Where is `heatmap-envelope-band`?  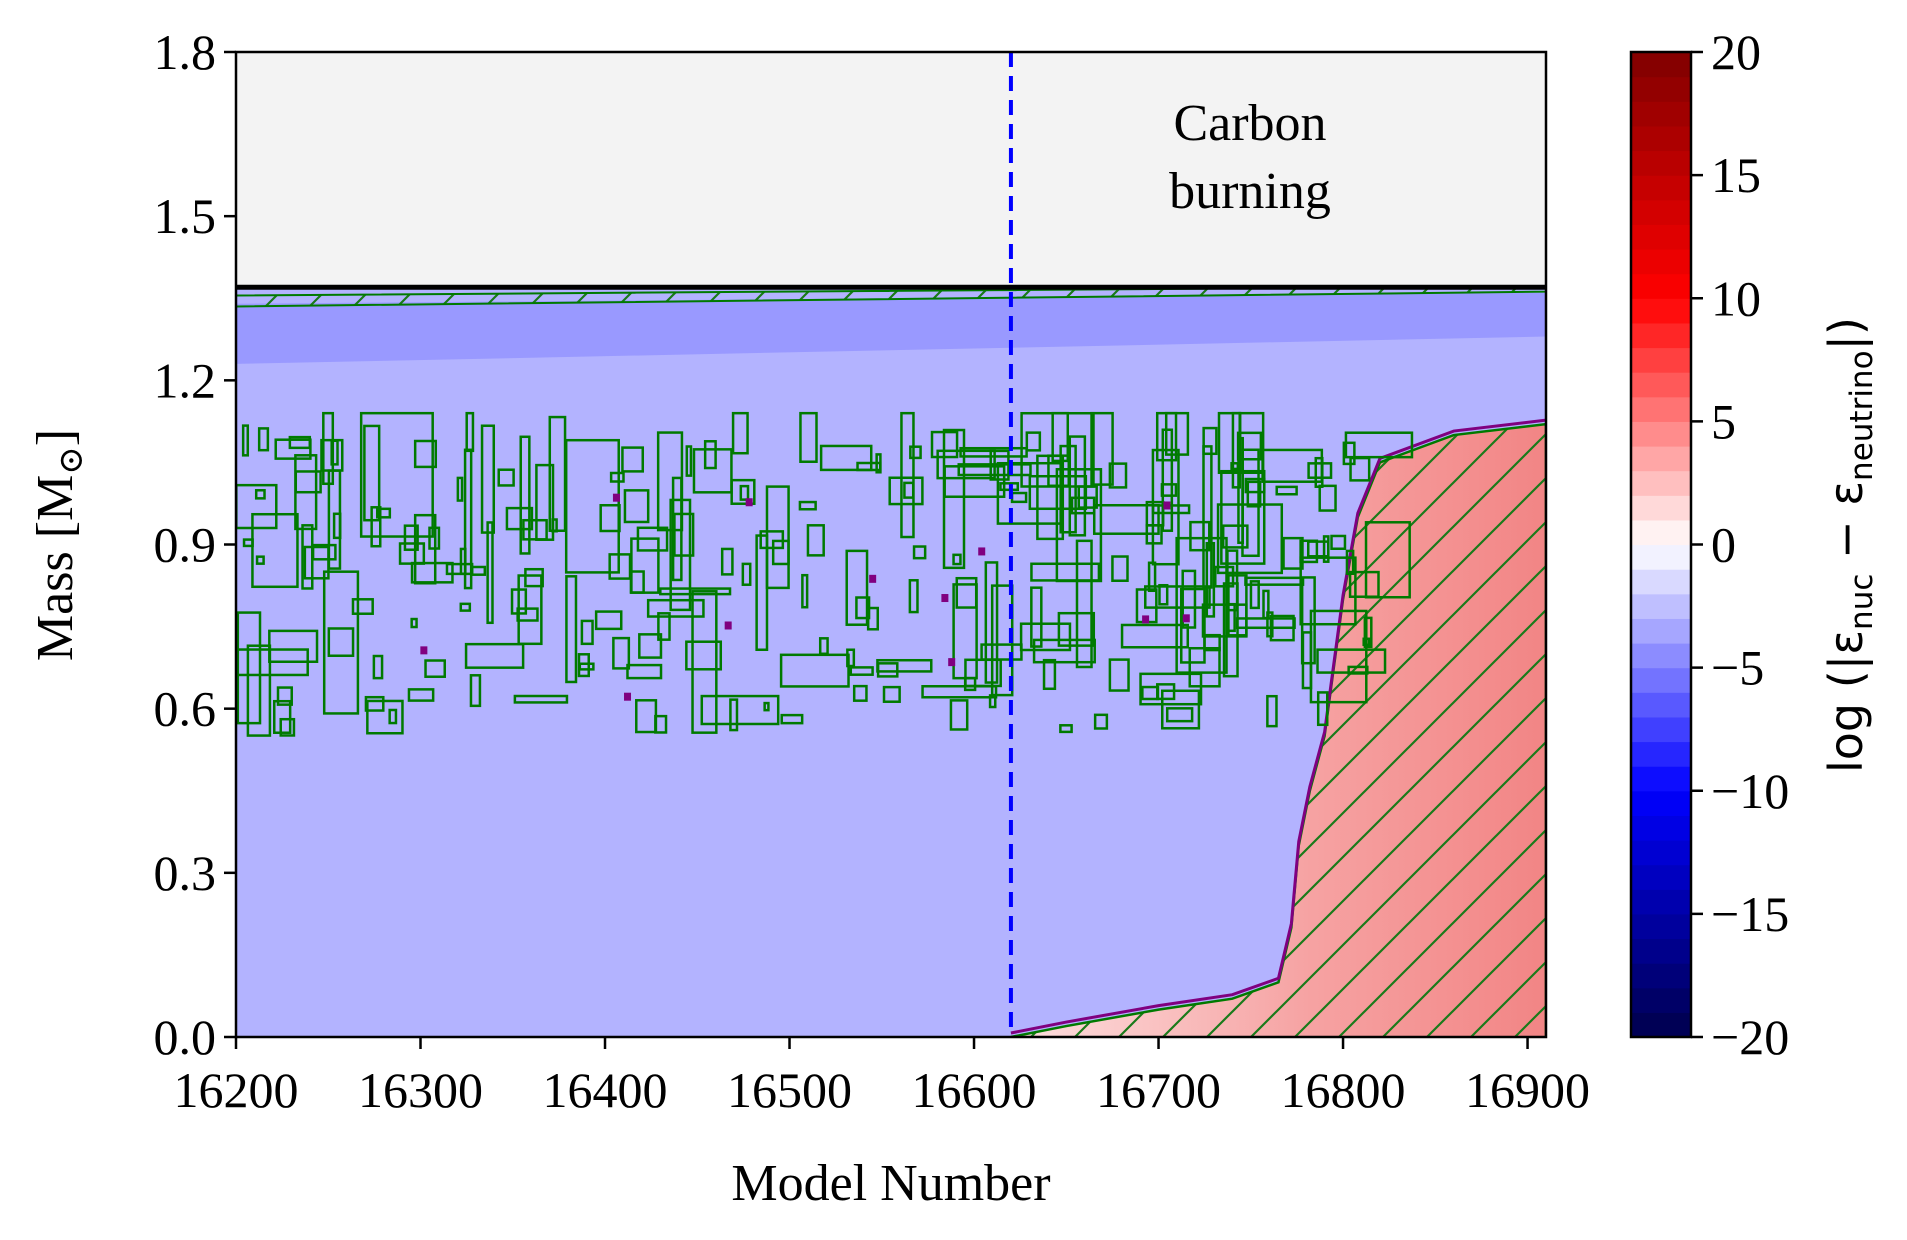 heatmap-envelope-band is located at coordinates (891, 328).